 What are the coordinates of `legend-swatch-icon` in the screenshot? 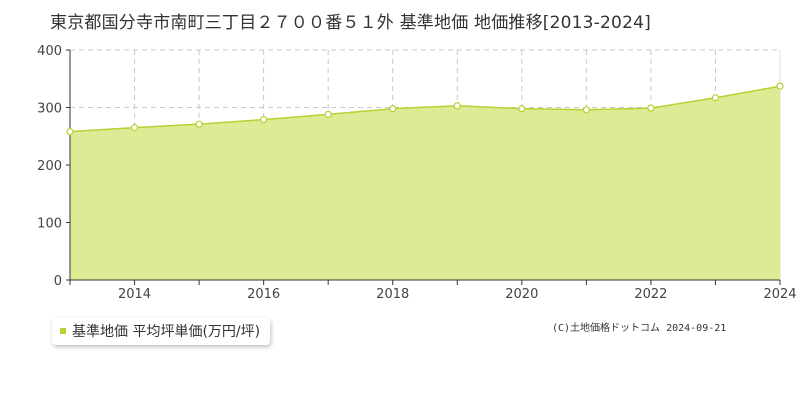 It's located at (63, 331).